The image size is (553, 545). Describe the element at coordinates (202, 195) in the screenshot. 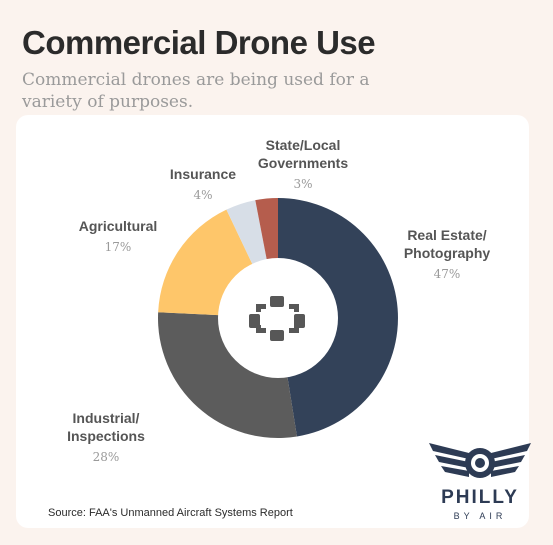

I see `slice-pct-3: 4%` at that location.